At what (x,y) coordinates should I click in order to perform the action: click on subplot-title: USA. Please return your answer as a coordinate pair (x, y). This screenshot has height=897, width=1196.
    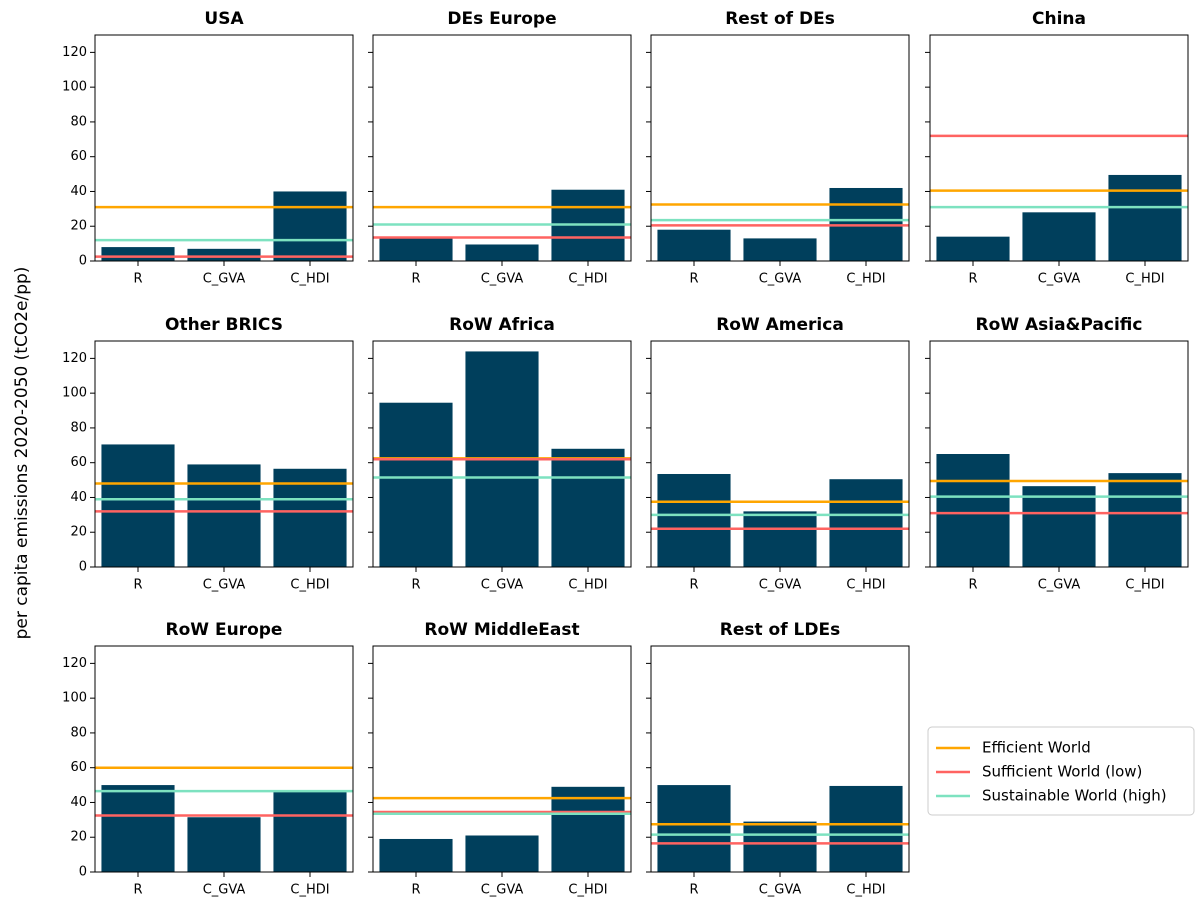
    Looking at the image, I should click on (224, 19).